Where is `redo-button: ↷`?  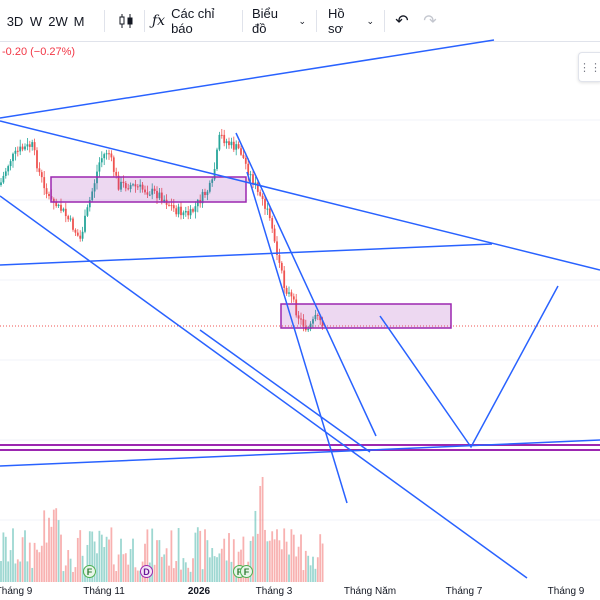 redo-button: ↷ is located at coordinates (430, 21).